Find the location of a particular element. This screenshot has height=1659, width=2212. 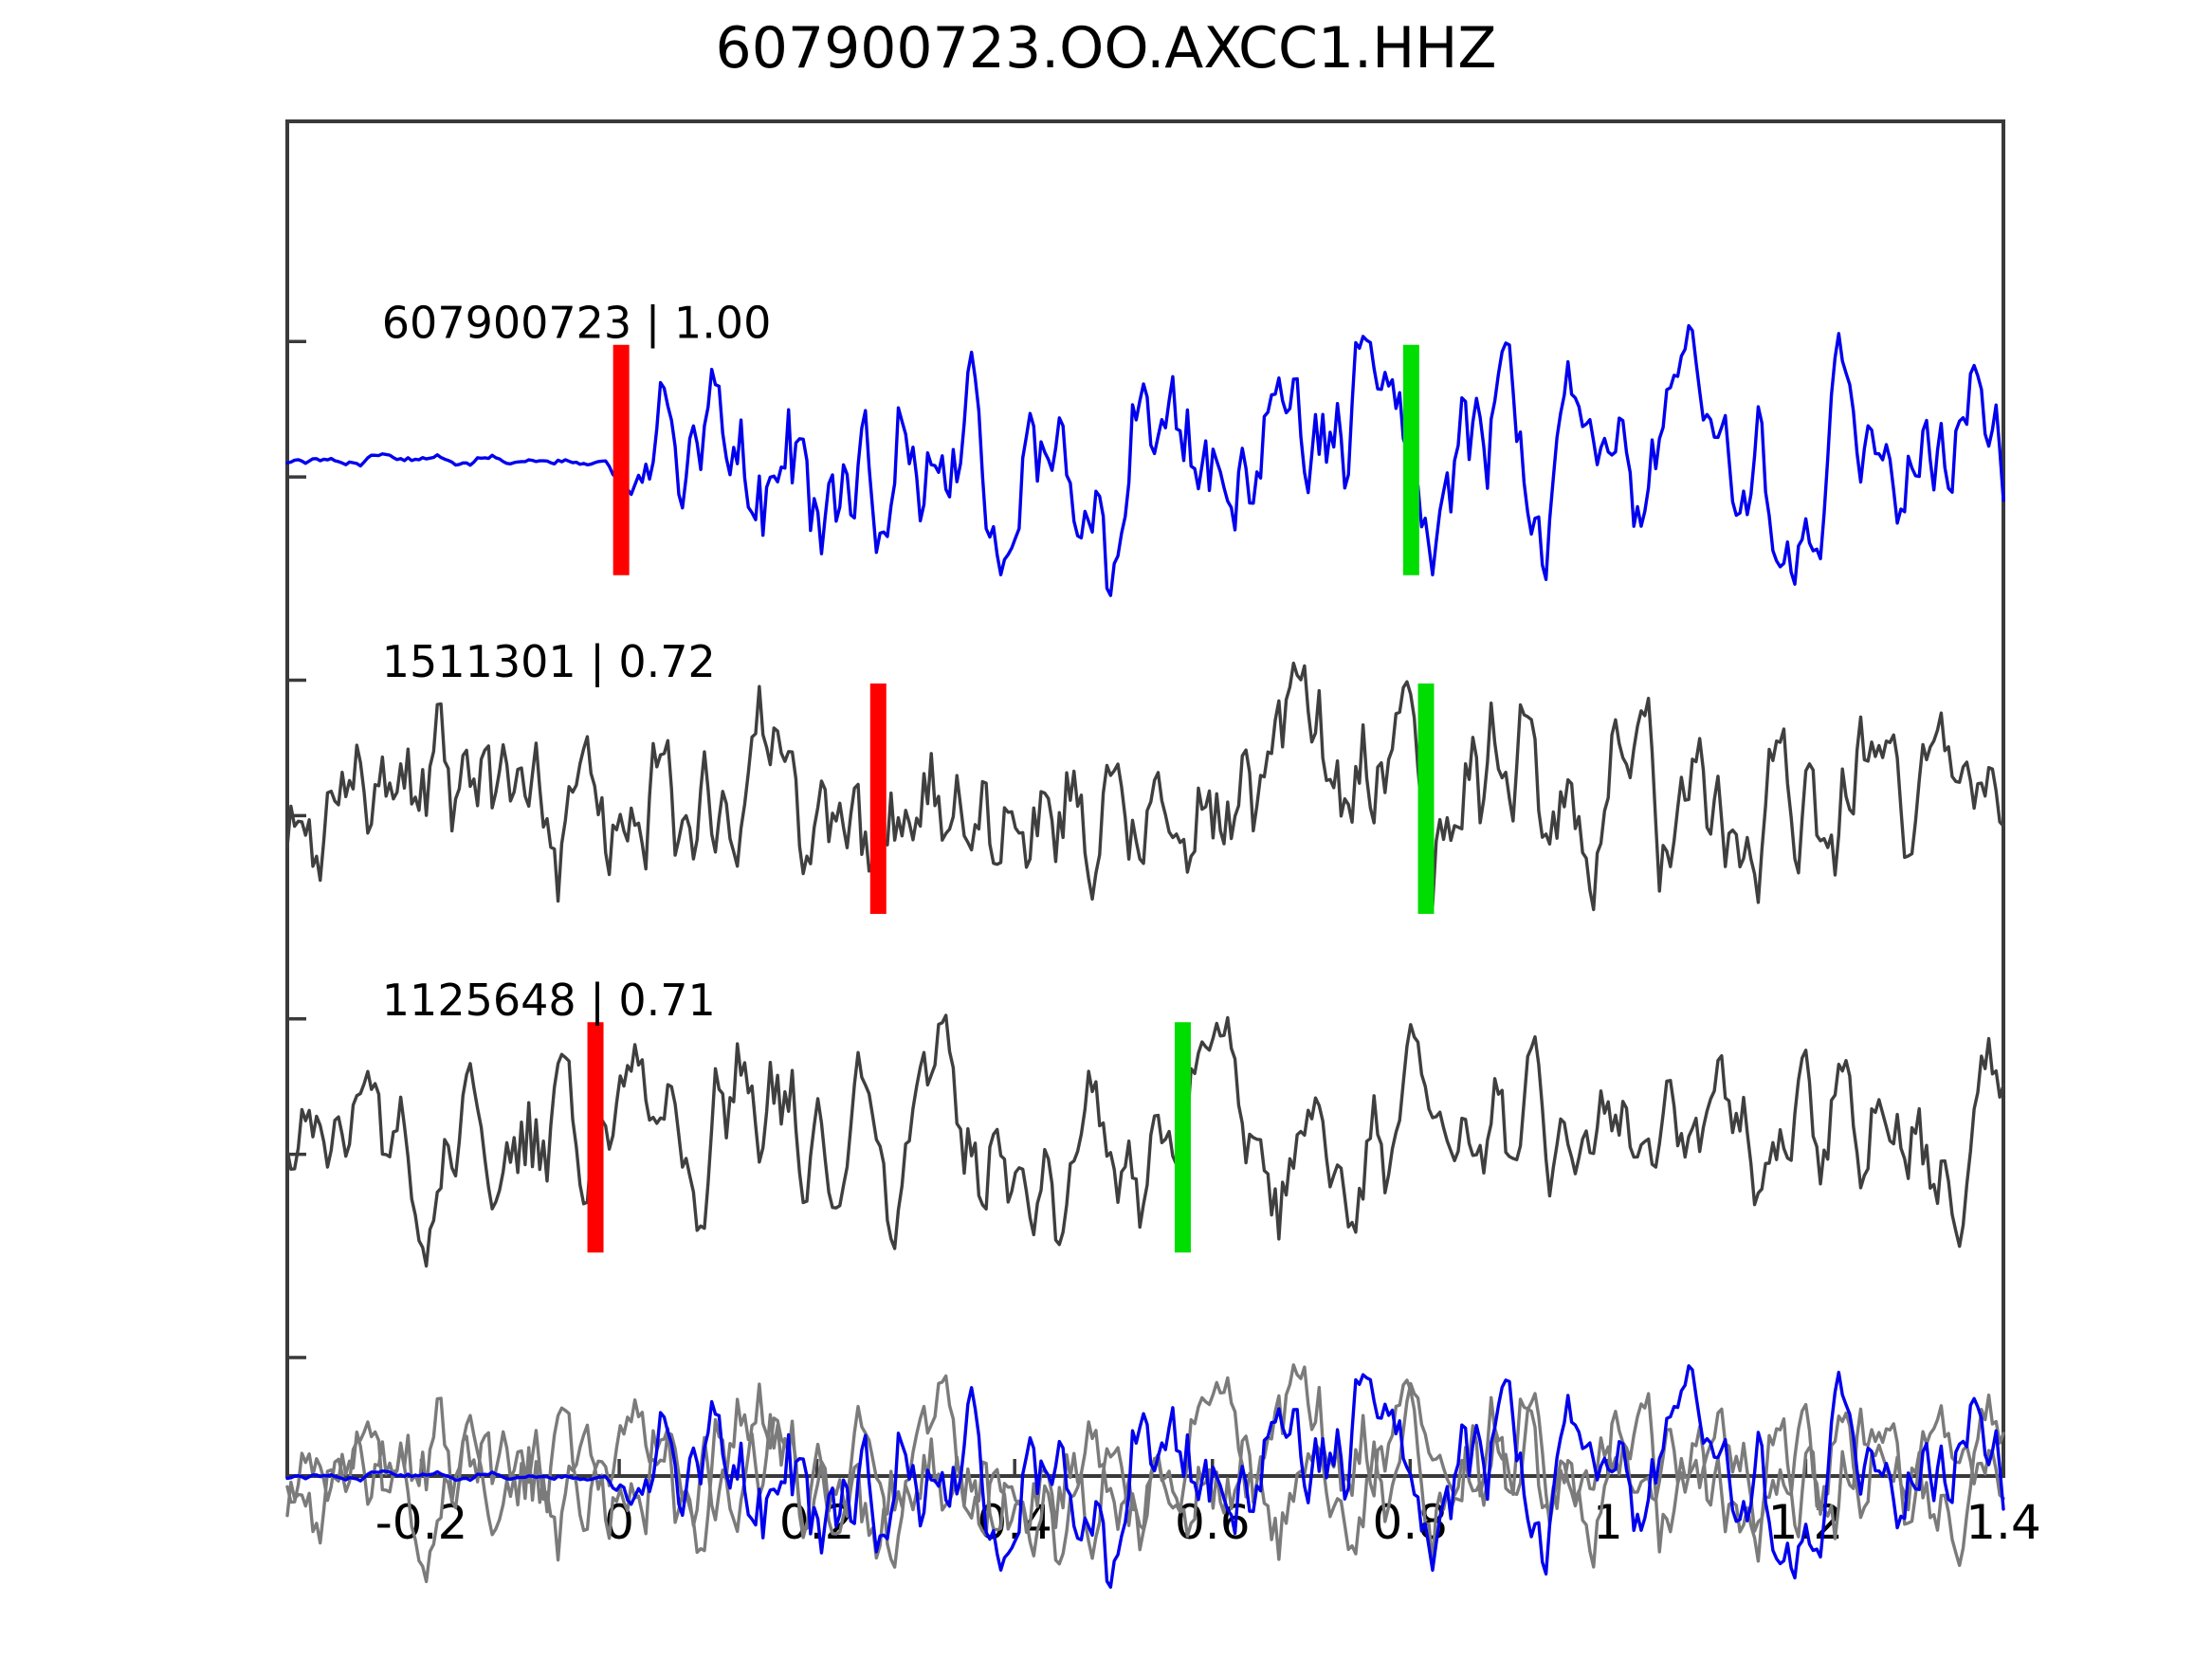

page-title: 607900723.OO.AXCC1.HHZ is located at coordinates (1106, 48).